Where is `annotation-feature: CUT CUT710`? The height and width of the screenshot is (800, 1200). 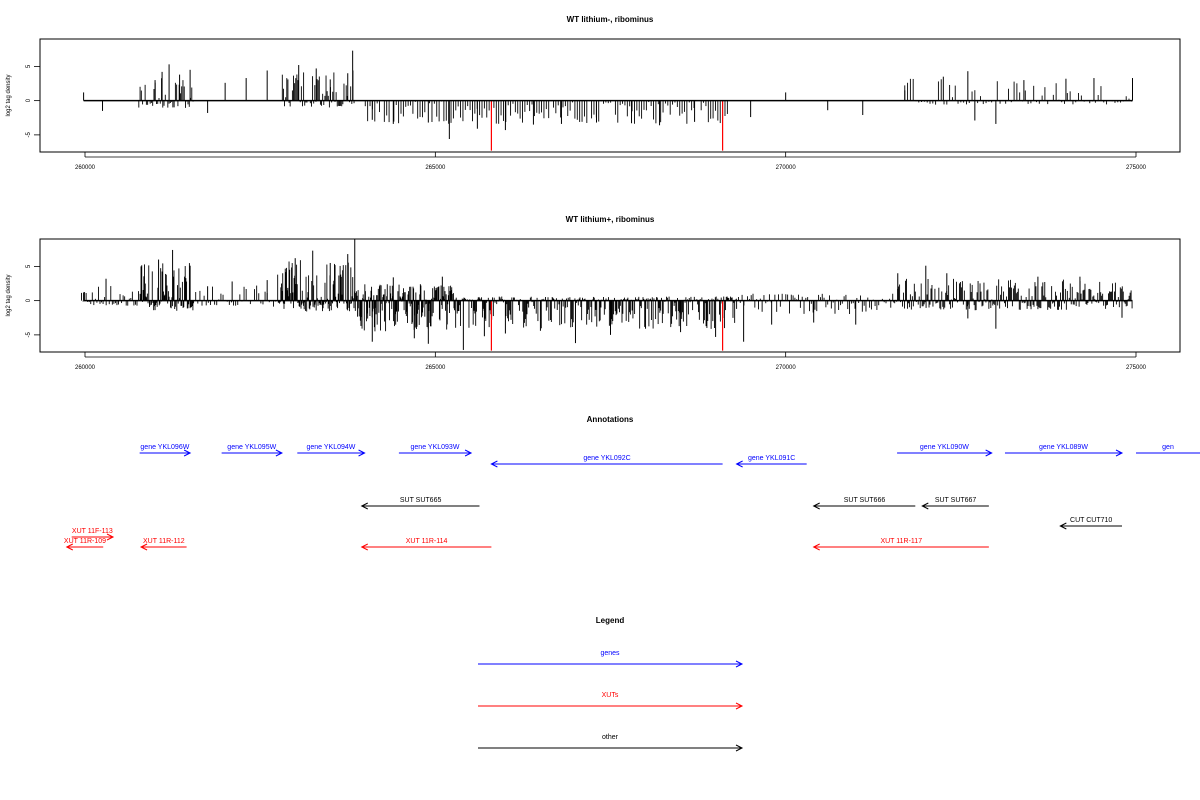 annotation-feature: CUT CUT710 is located at coordinates (1090, 523).